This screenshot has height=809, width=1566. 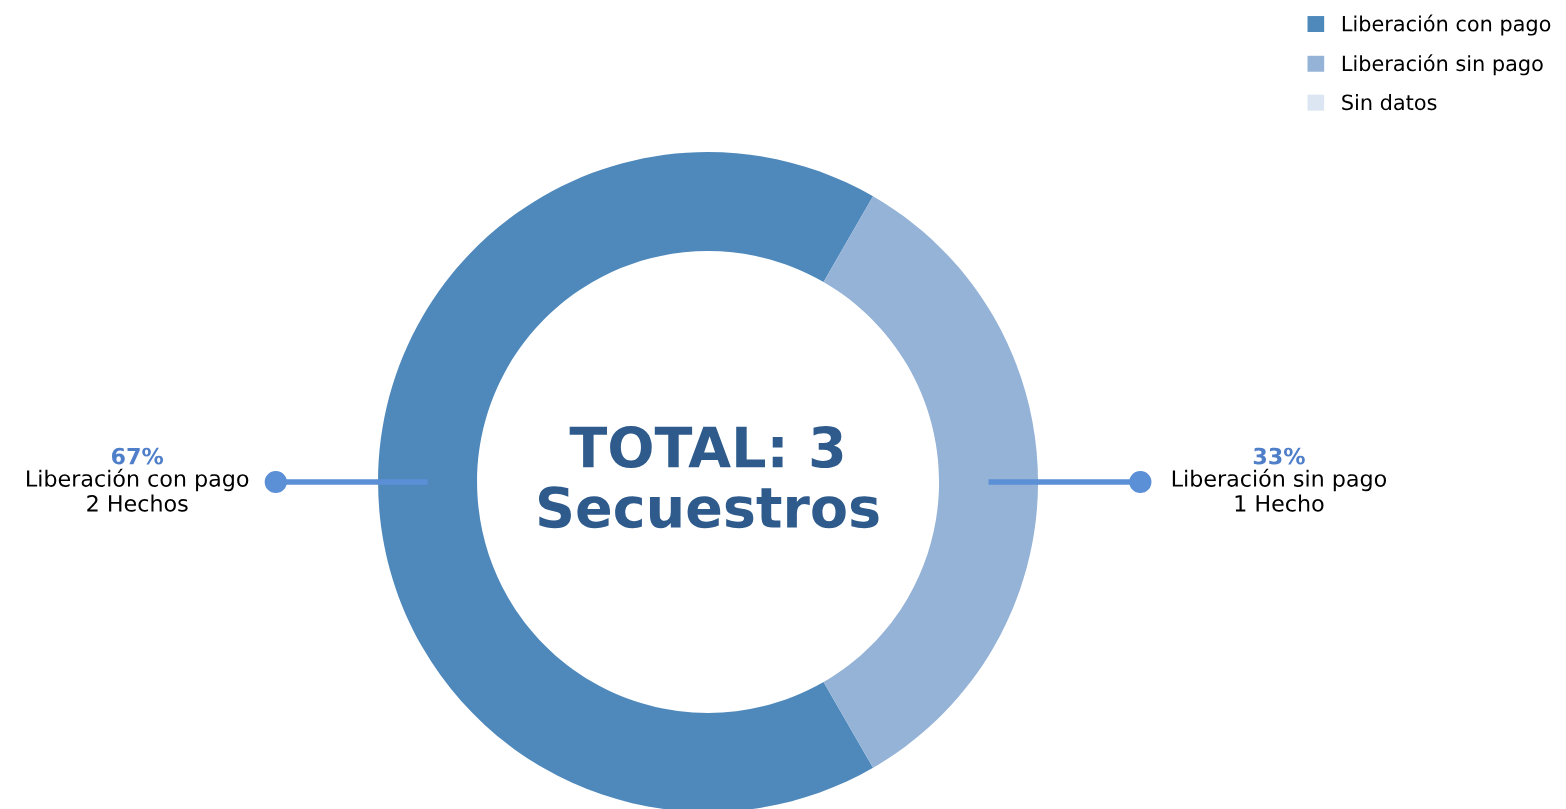 I want to click on data-label: 33% Liberación sin pago 1 Hecho, so click(x=1279, y=479).